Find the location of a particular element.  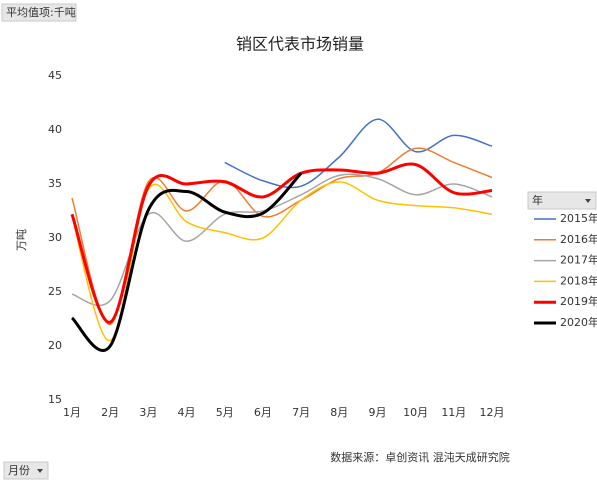

chart-title: 销区代表市场销量 is located at coordinates (300, 44).